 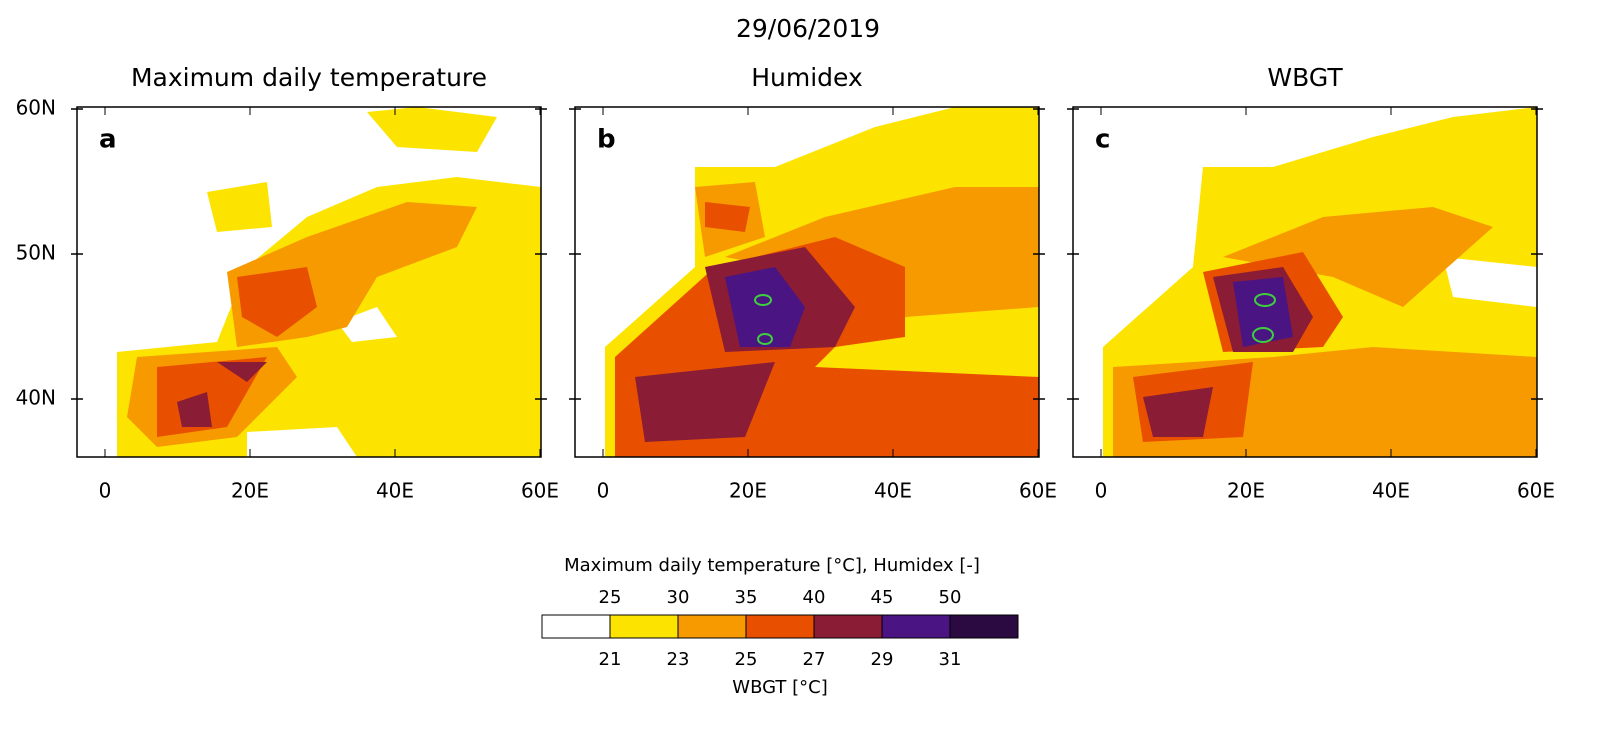 What do you see at coordinates (1305, 77) in the screenshot?
I see `panel-title: WBGT` at bounding box center [1305, 77].